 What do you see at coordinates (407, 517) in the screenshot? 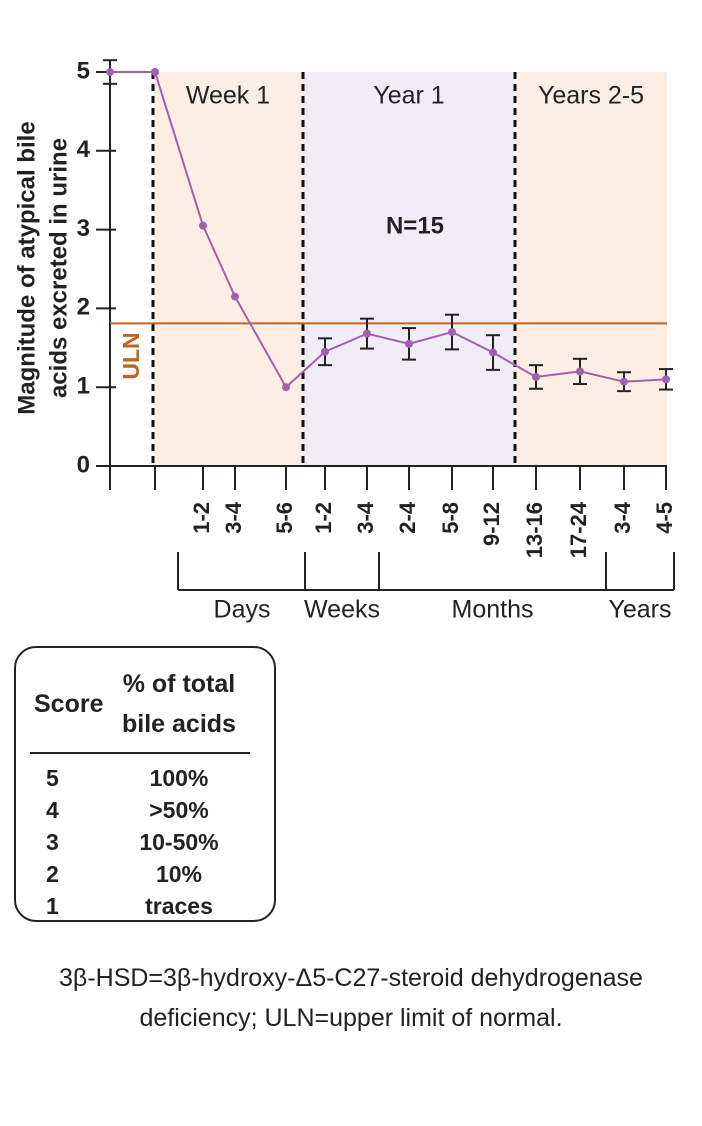
I see `x-tick-label: 2-4` at bounding box center [407, 517].